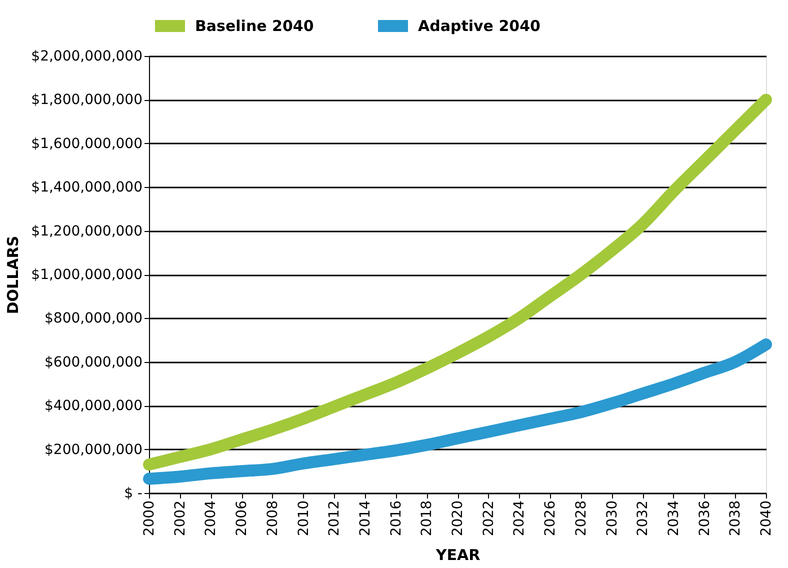  I want to click on y-tick-label: $ -, so click(133, 494).